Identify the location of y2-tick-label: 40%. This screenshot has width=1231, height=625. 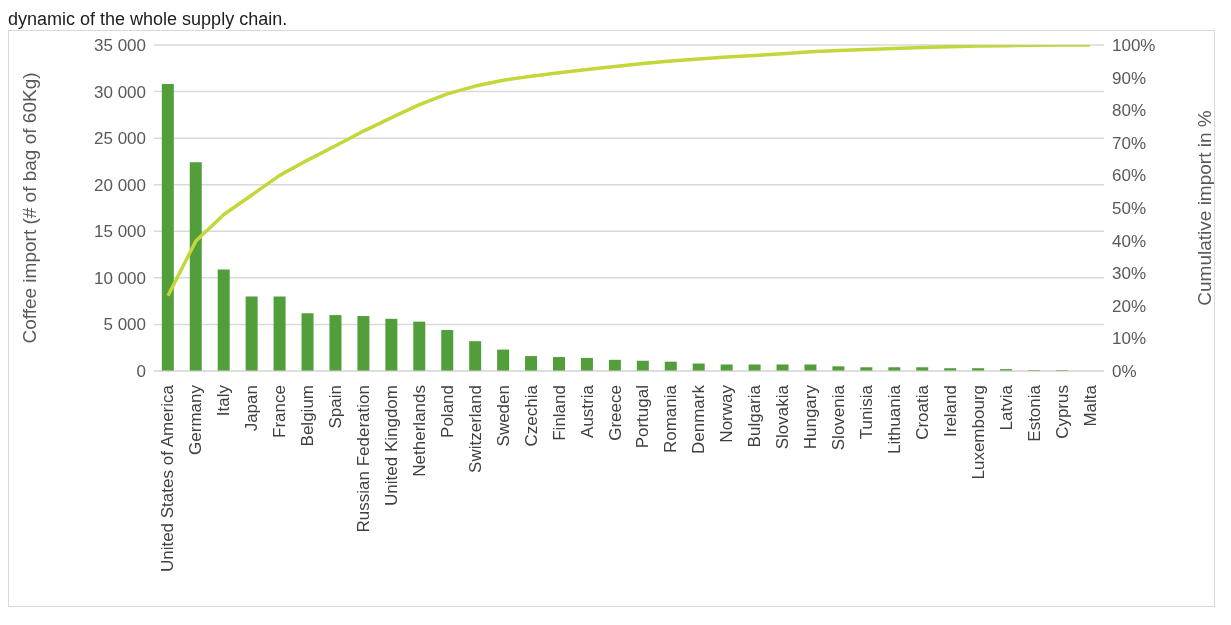
(1129, 241).